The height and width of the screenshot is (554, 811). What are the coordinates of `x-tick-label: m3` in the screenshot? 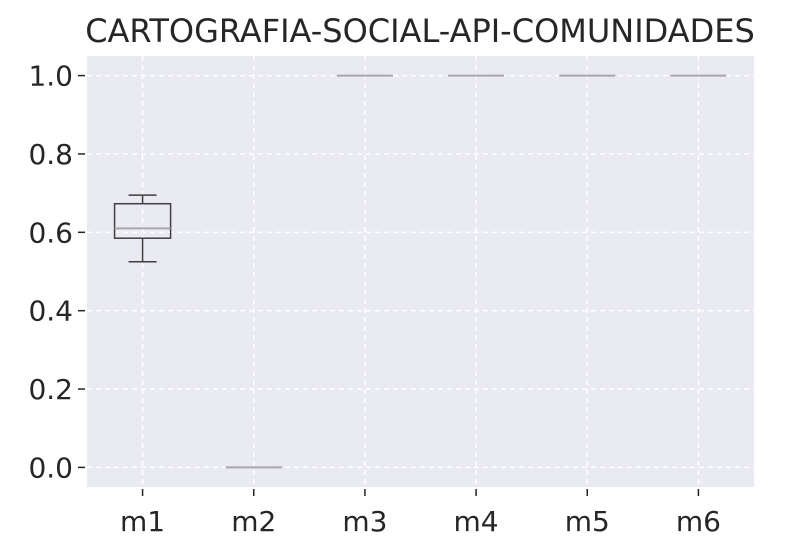 It's located at (364, 521).